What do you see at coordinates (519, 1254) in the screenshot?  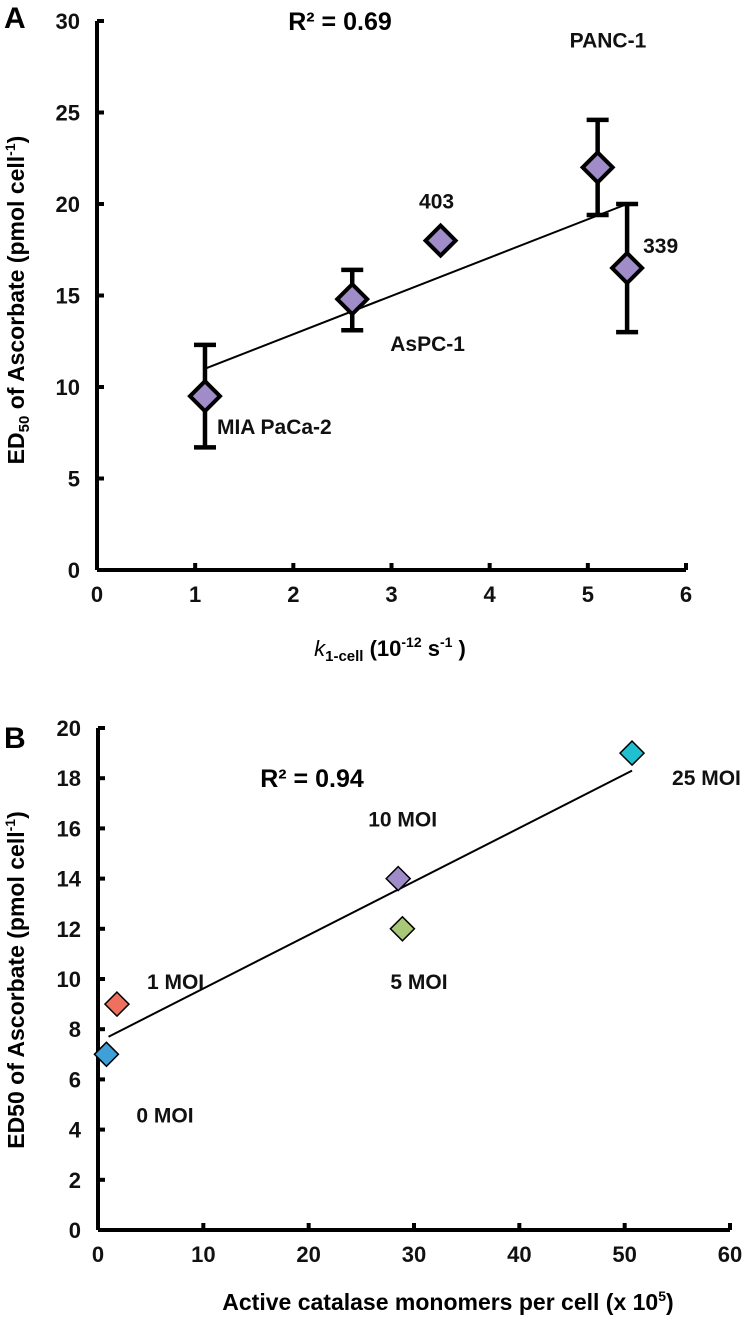 I see `x-tick-label: 40` at bounding box center [519, 1254].